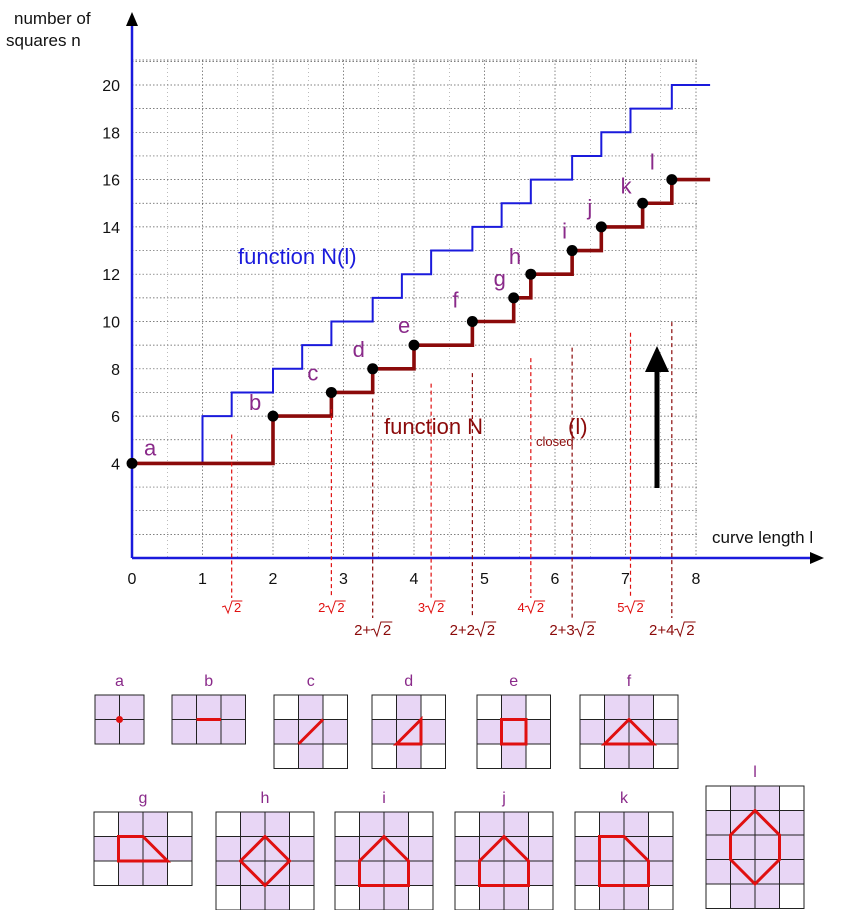  I want to click on point-i, so click(572, 251).